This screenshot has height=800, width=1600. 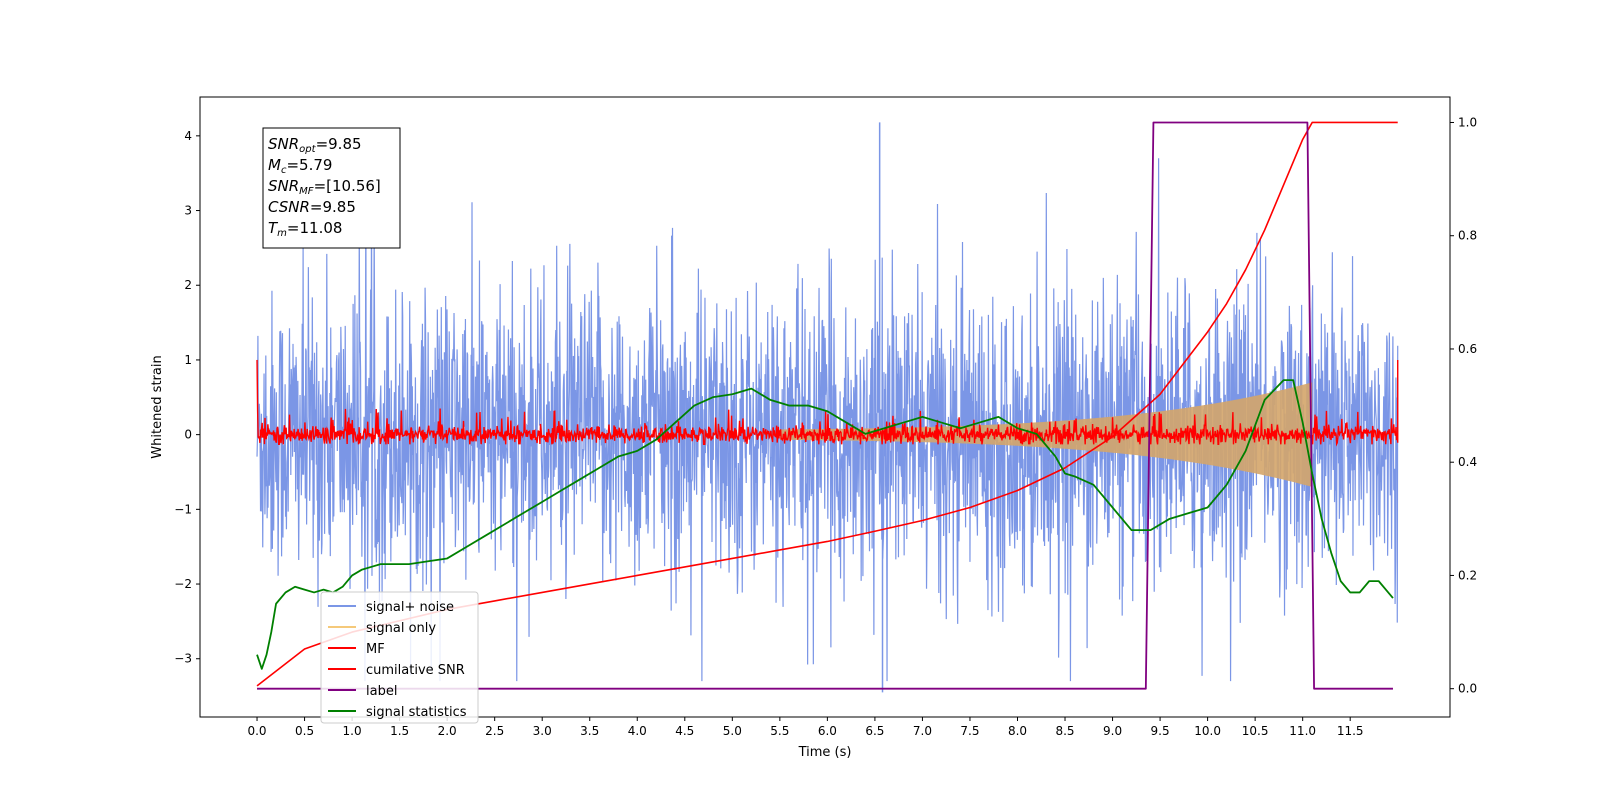 I want to click on legend-frame, so click(x=399, y=657).